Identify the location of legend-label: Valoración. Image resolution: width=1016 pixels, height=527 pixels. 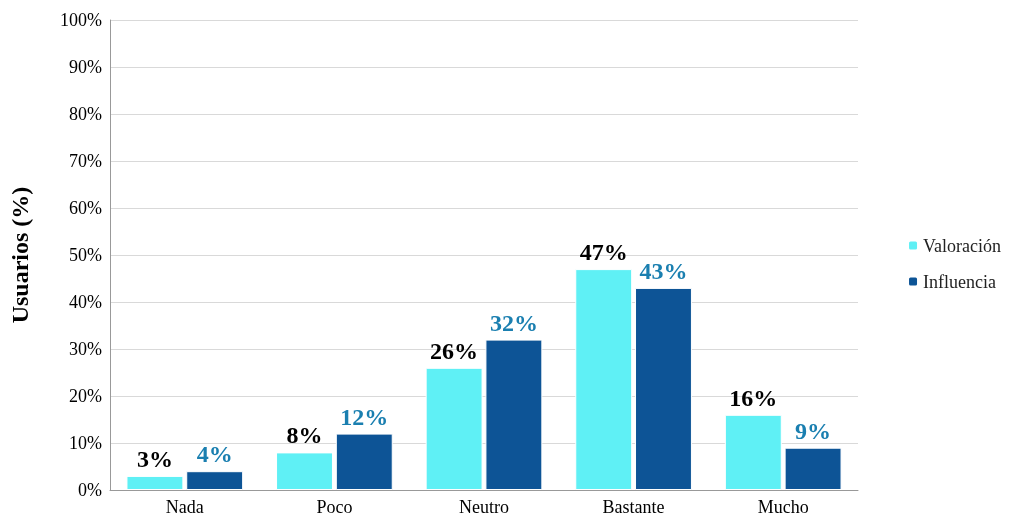
(962, 245).